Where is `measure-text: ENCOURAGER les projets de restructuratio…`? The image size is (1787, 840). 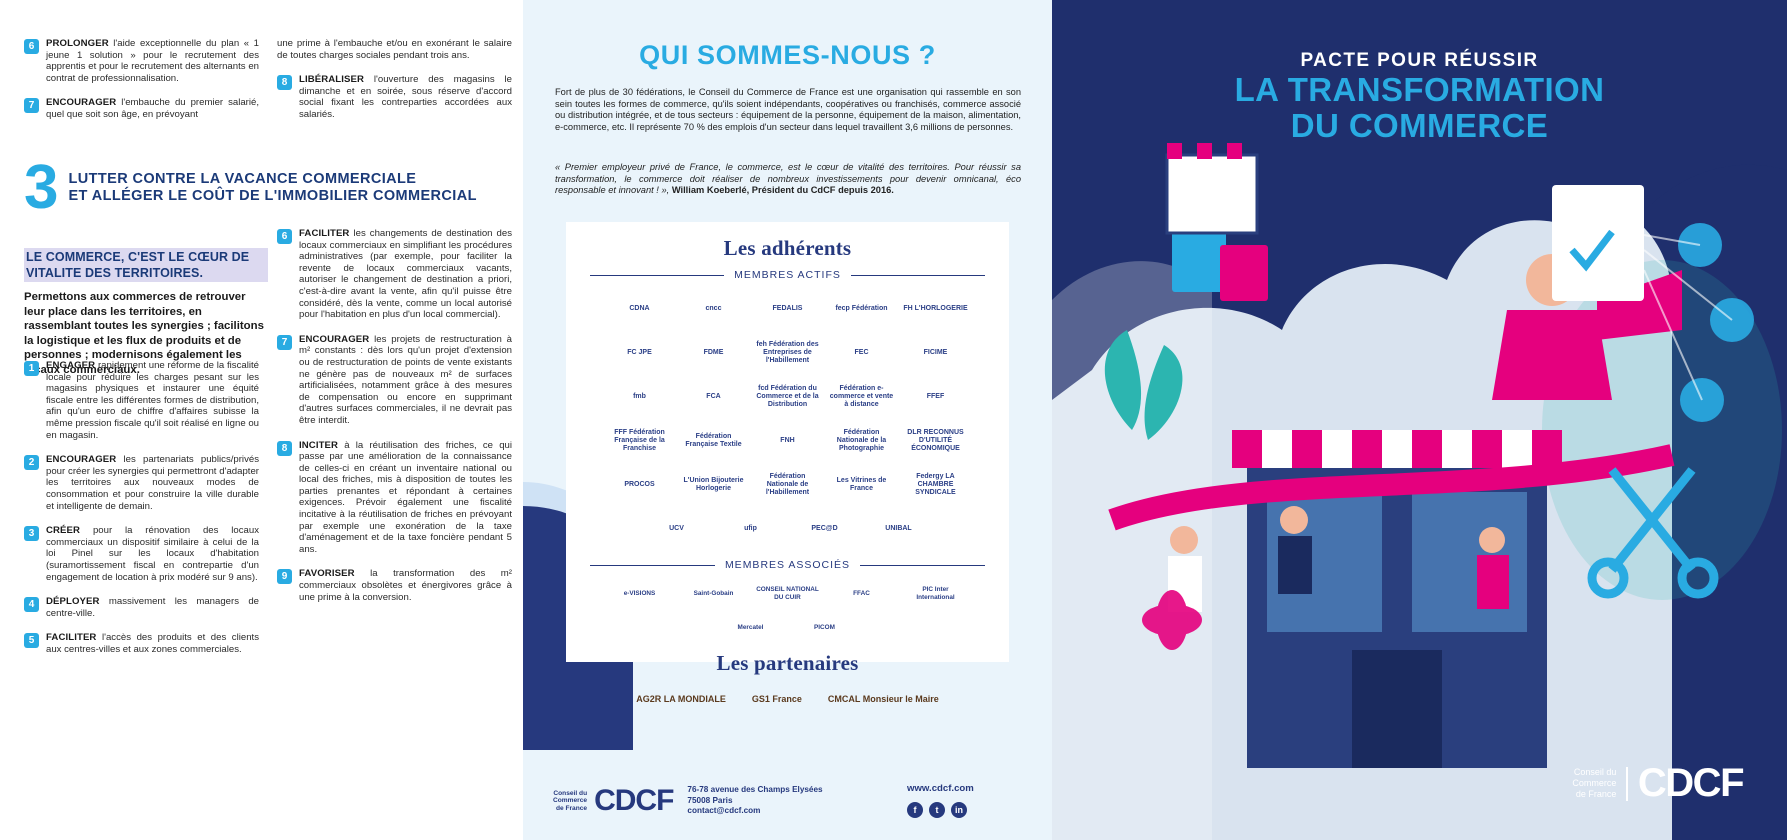 measure-text: ENCOURAGER les projets de restructuratio… is located at coordinates (405, 380).